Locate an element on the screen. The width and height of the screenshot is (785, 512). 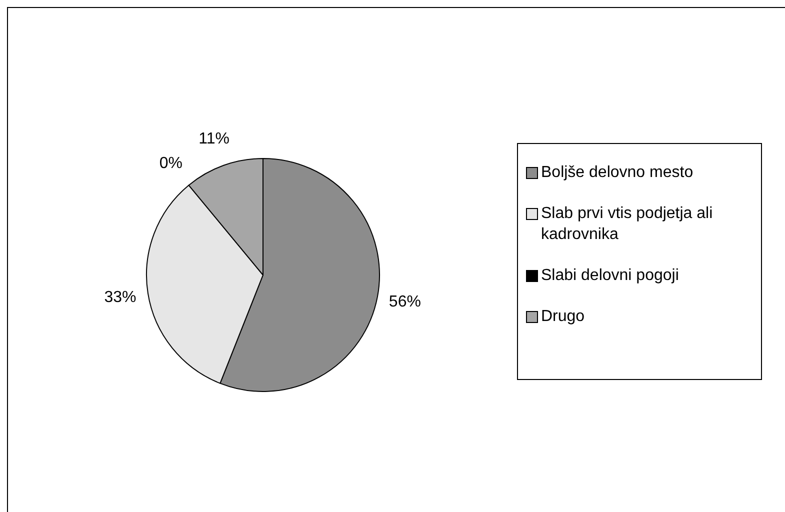
data-label: 56% is located at coordinates (404, 301).